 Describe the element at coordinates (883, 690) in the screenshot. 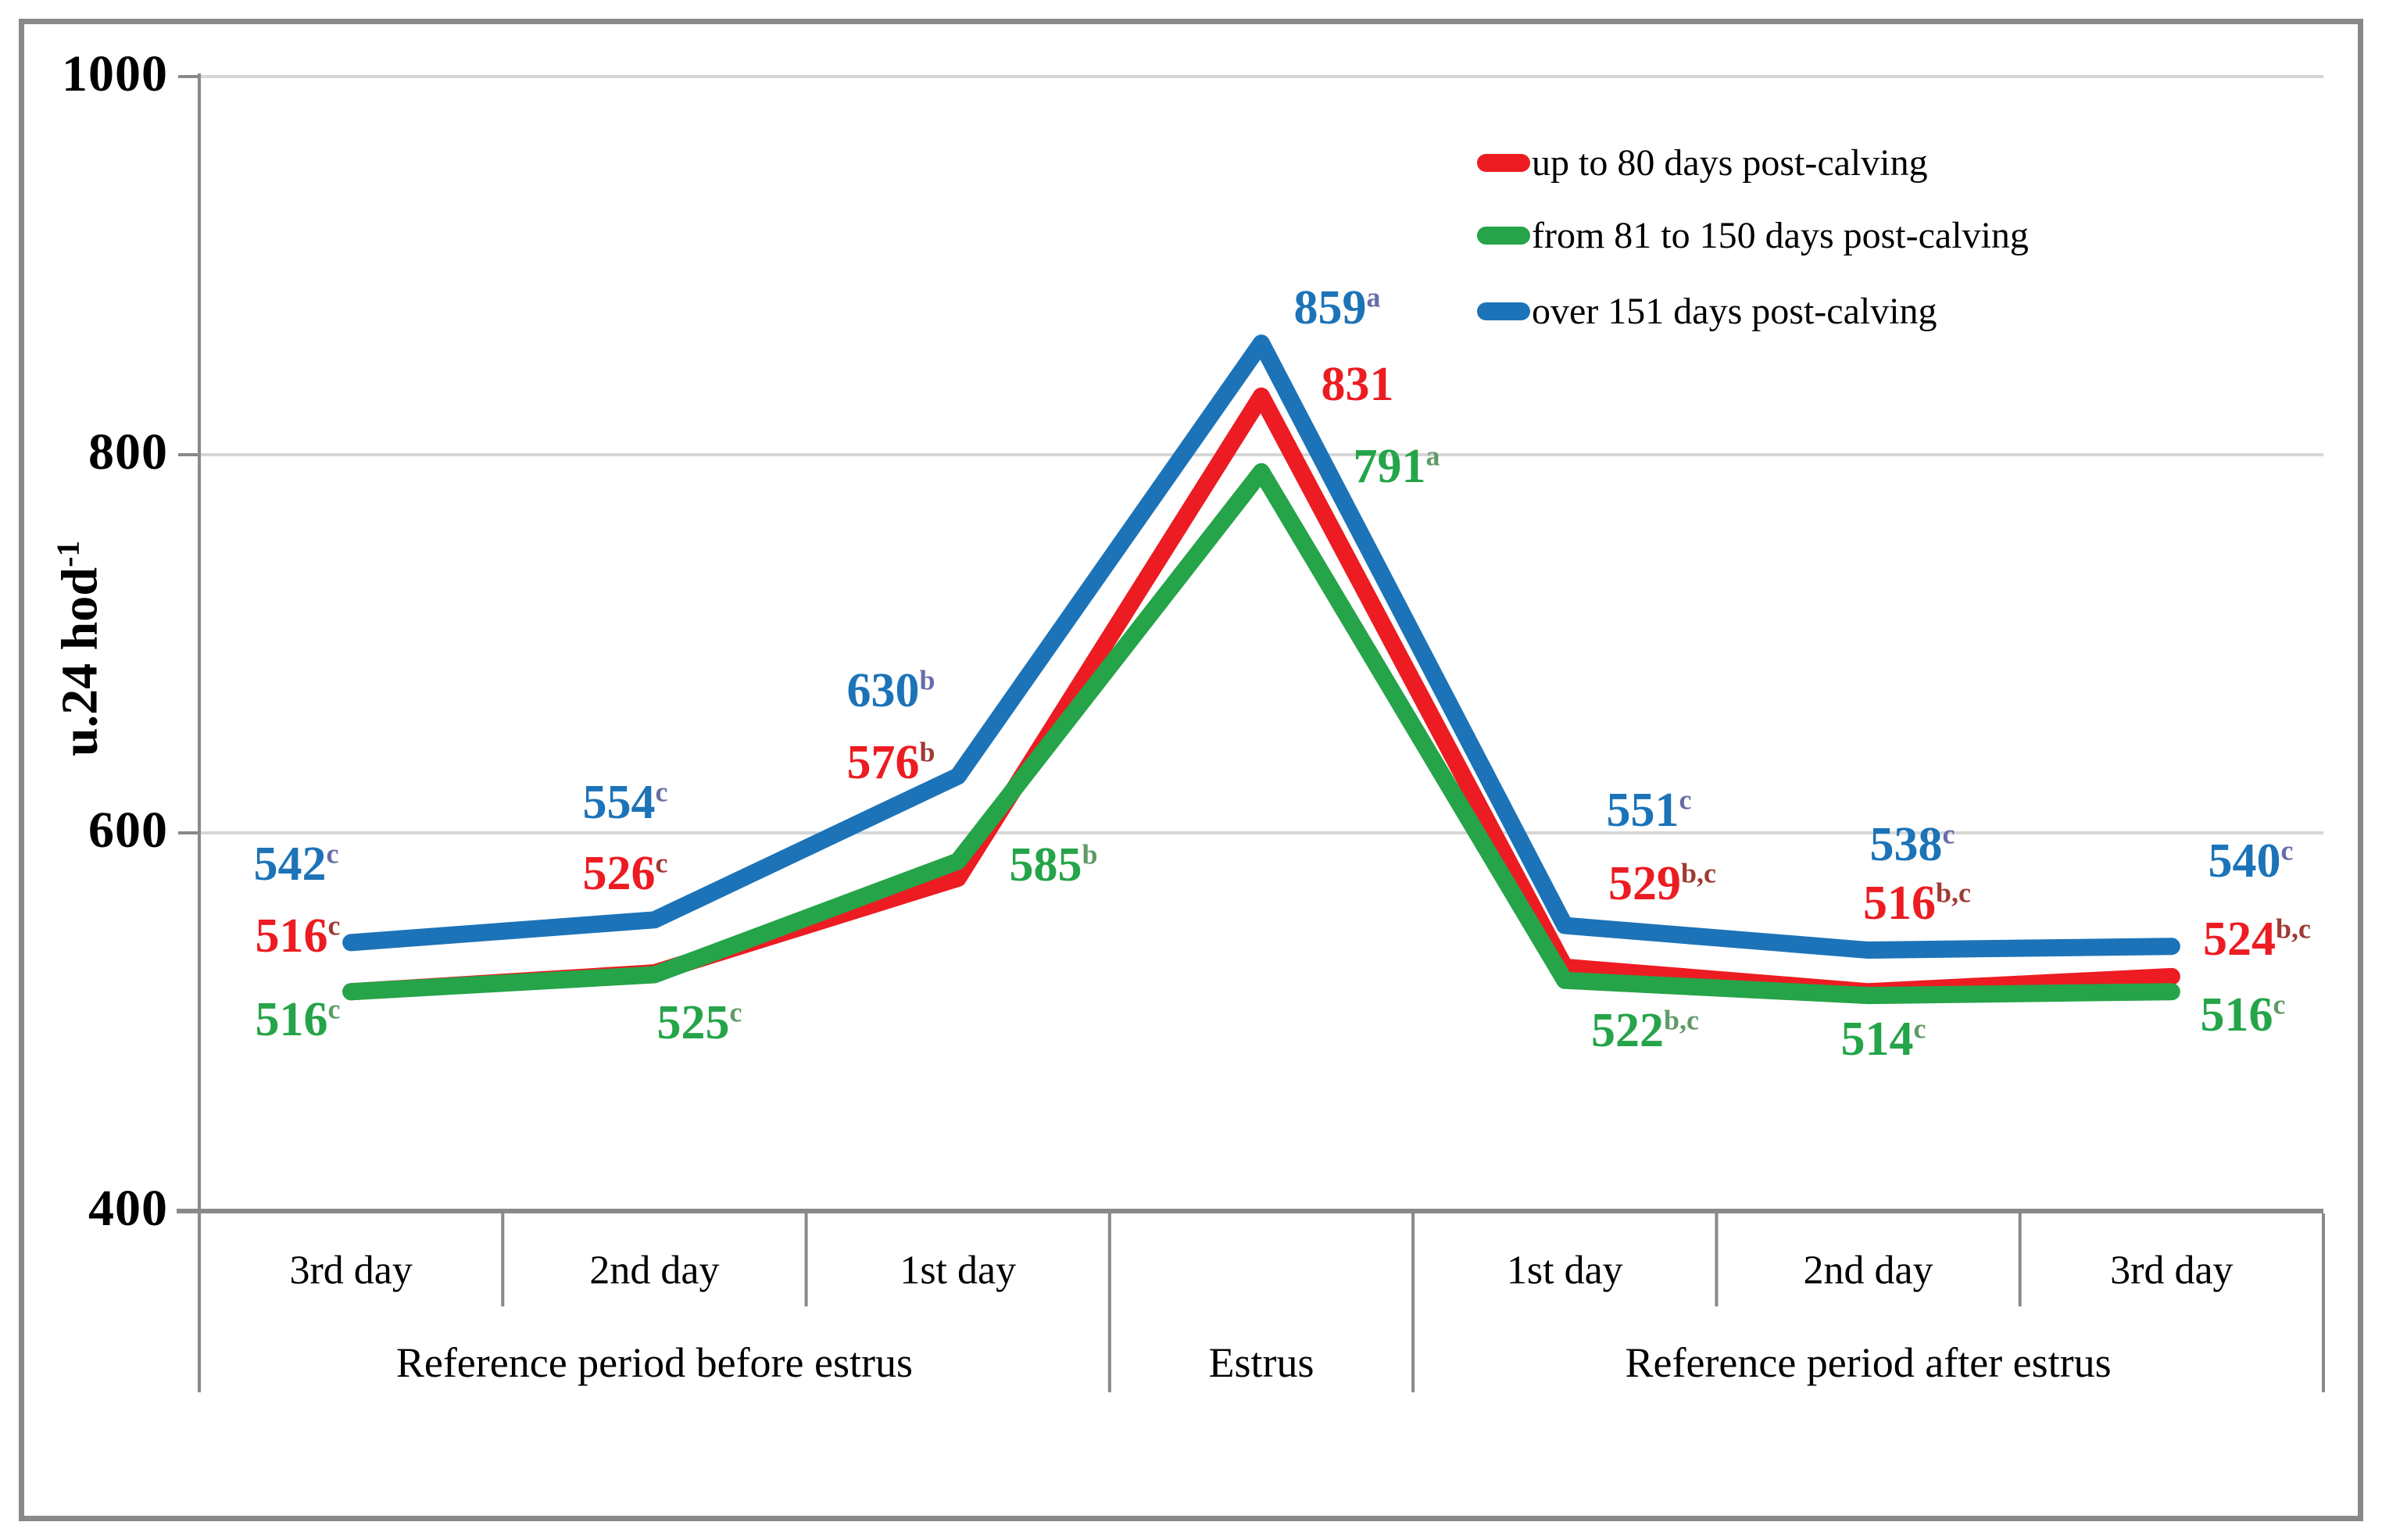

I see `data-label-value: 630` at that location.